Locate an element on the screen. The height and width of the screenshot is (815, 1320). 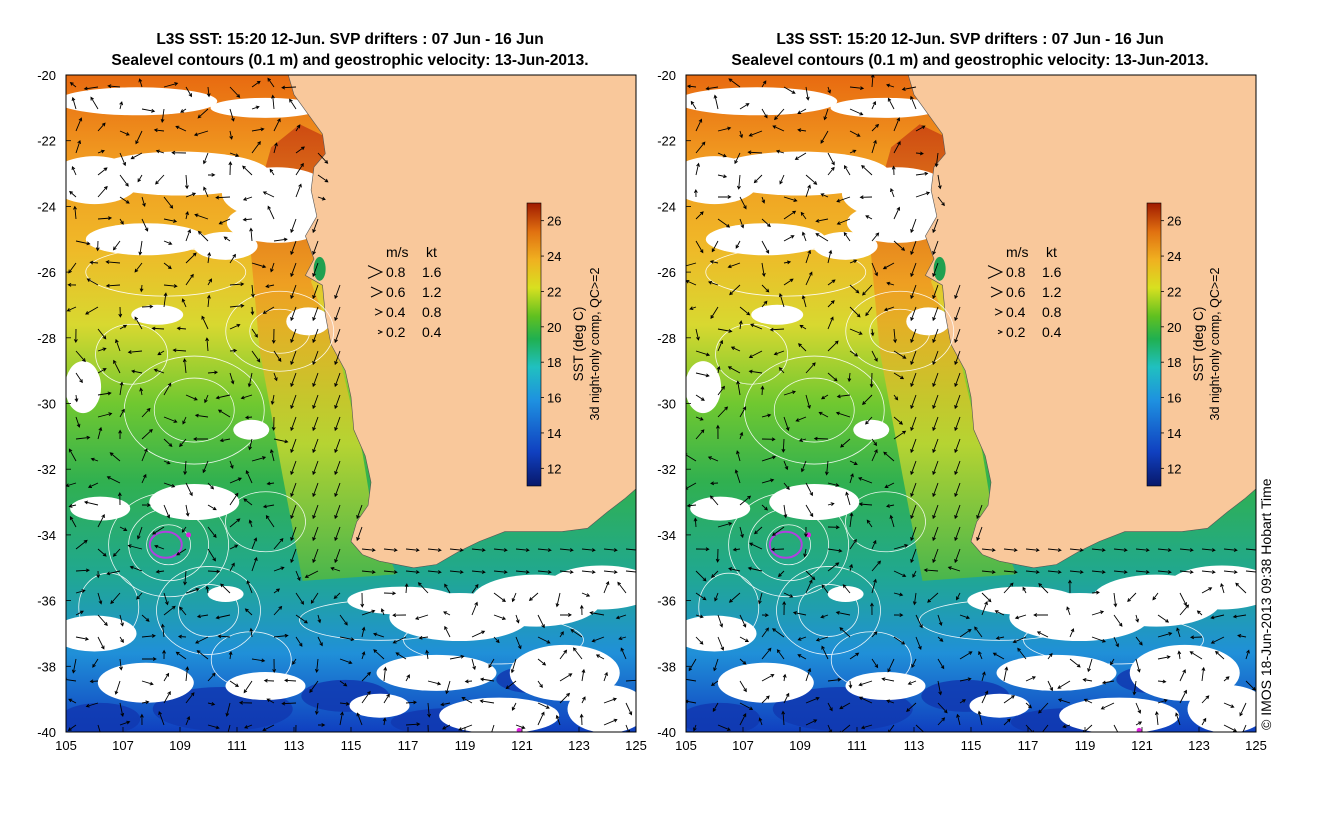
velocity-key-ms: 0.2 is located at coordinates (1016, 332).